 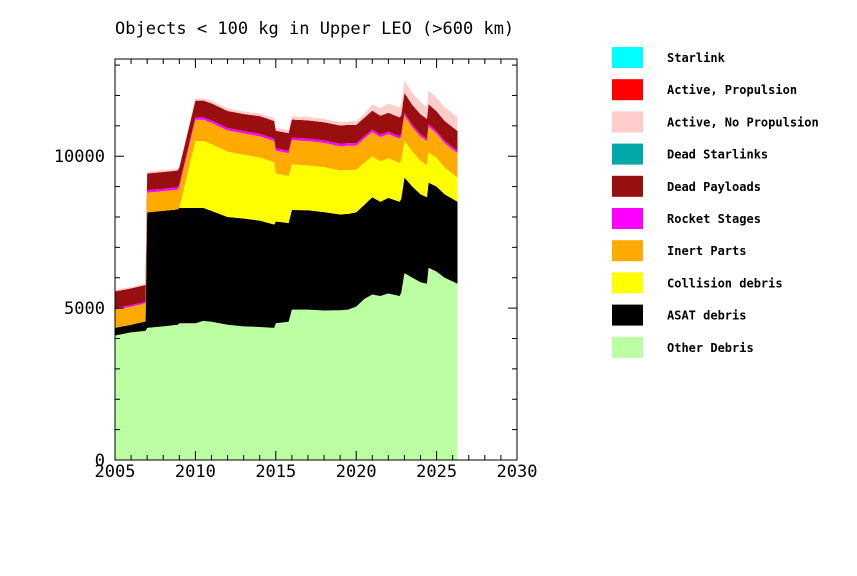 I want to click on legend-item-inert-parts: Inert Parts, so click(x=679, y=251).